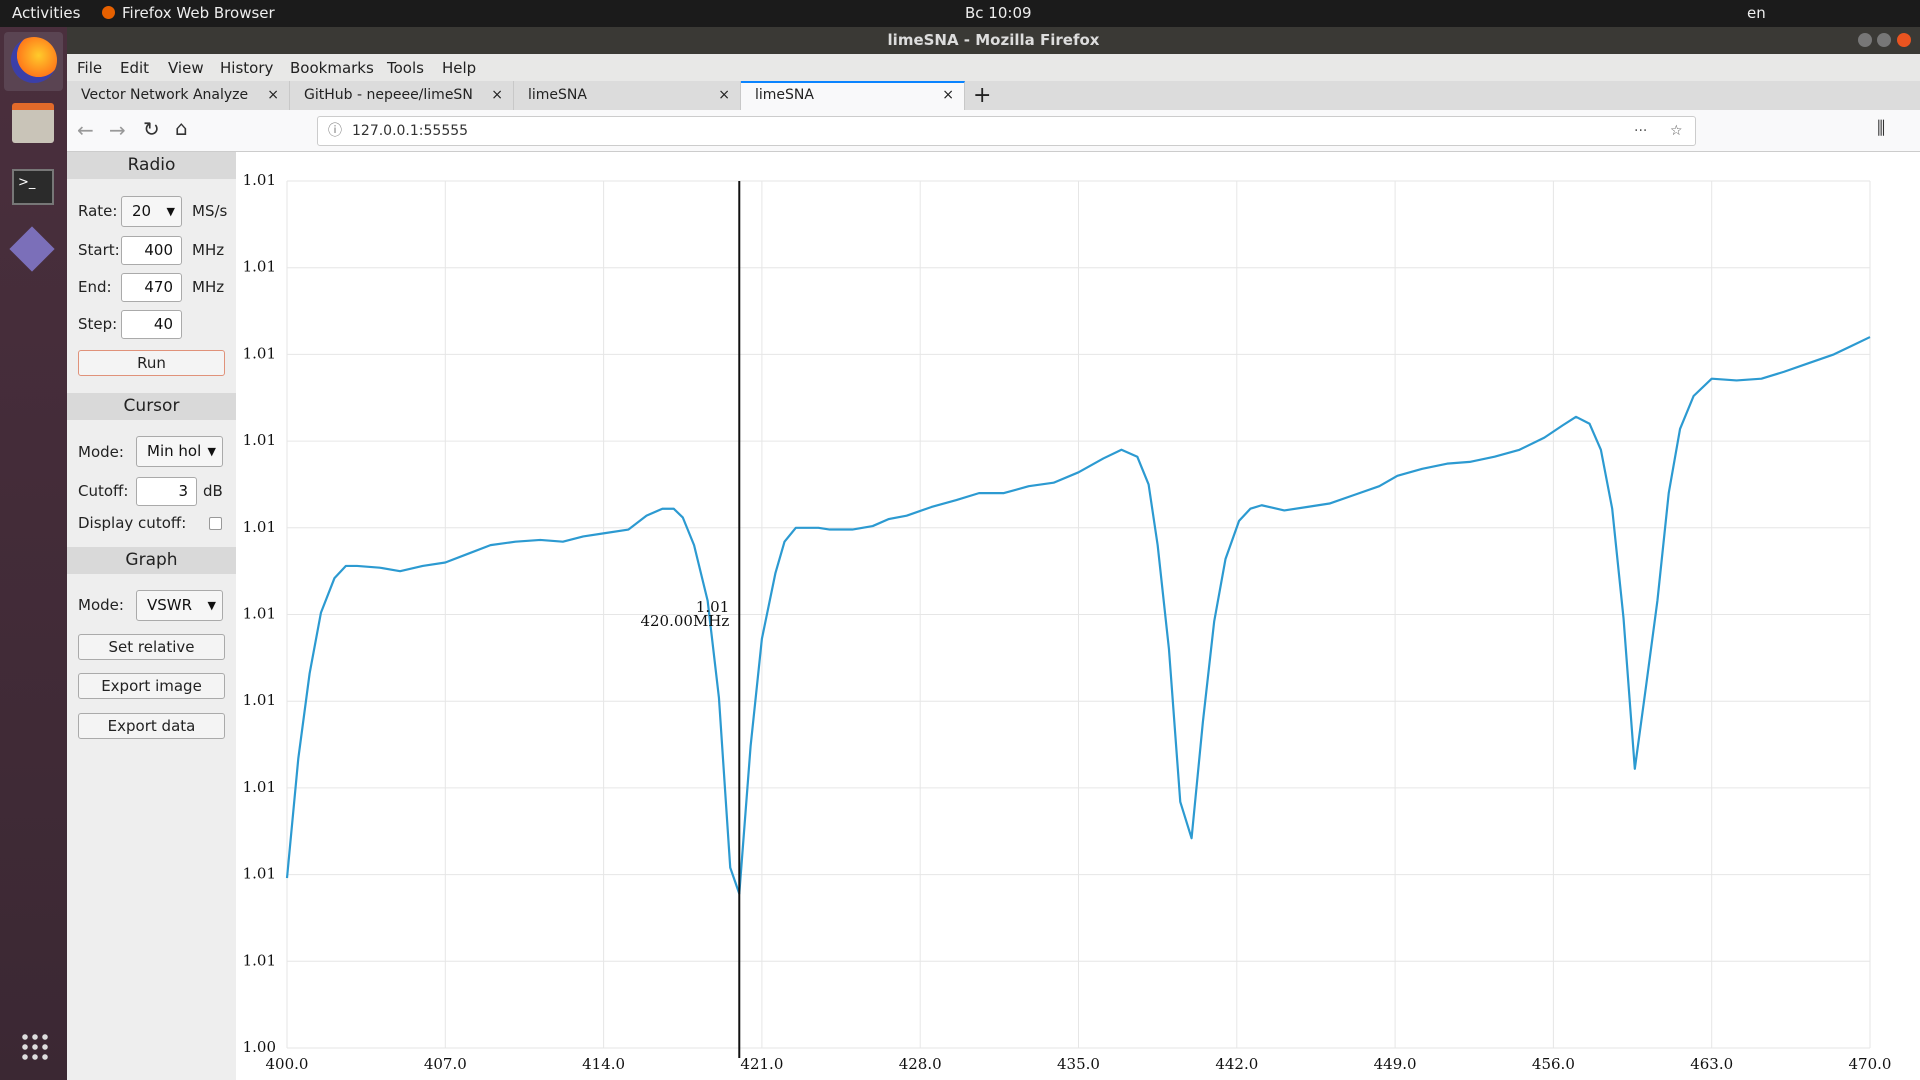 The width and height of the screenshot is (1920, 1080). I want to click on url-bar: ⓘ 127.0.0.1:55555 ··· ☆, so click(1006, 131).